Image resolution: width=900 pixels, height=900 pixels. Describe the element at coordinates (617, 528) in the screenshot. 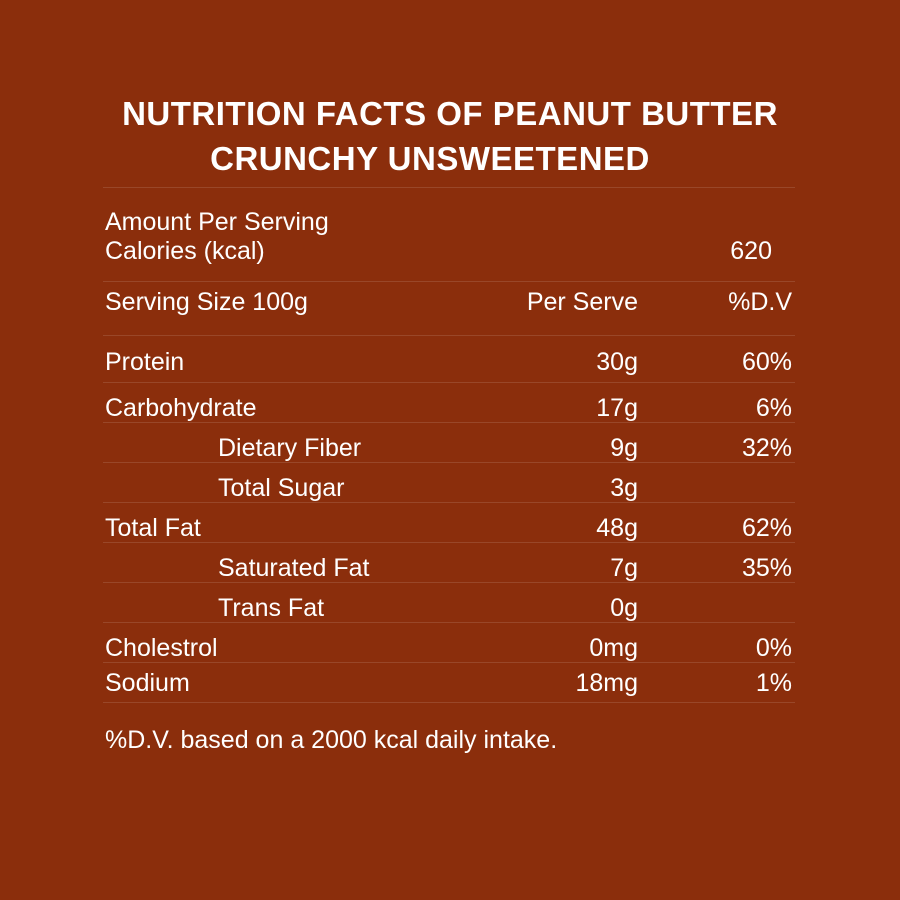

I see `nutrient-per-serve: 48g` at that location.